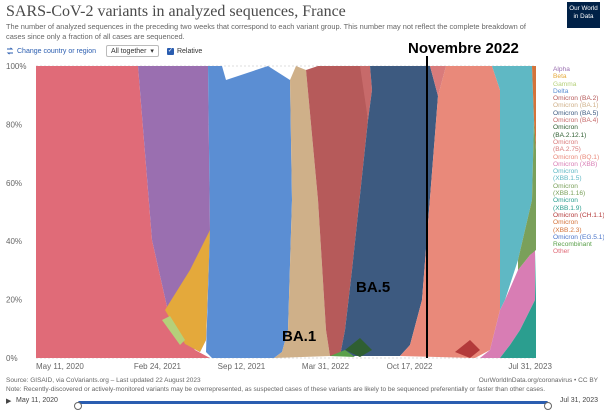 Image resolution: width=604 pixels, height=410 pixels. I want to click on timeline-start-handle, so click(78, 406).